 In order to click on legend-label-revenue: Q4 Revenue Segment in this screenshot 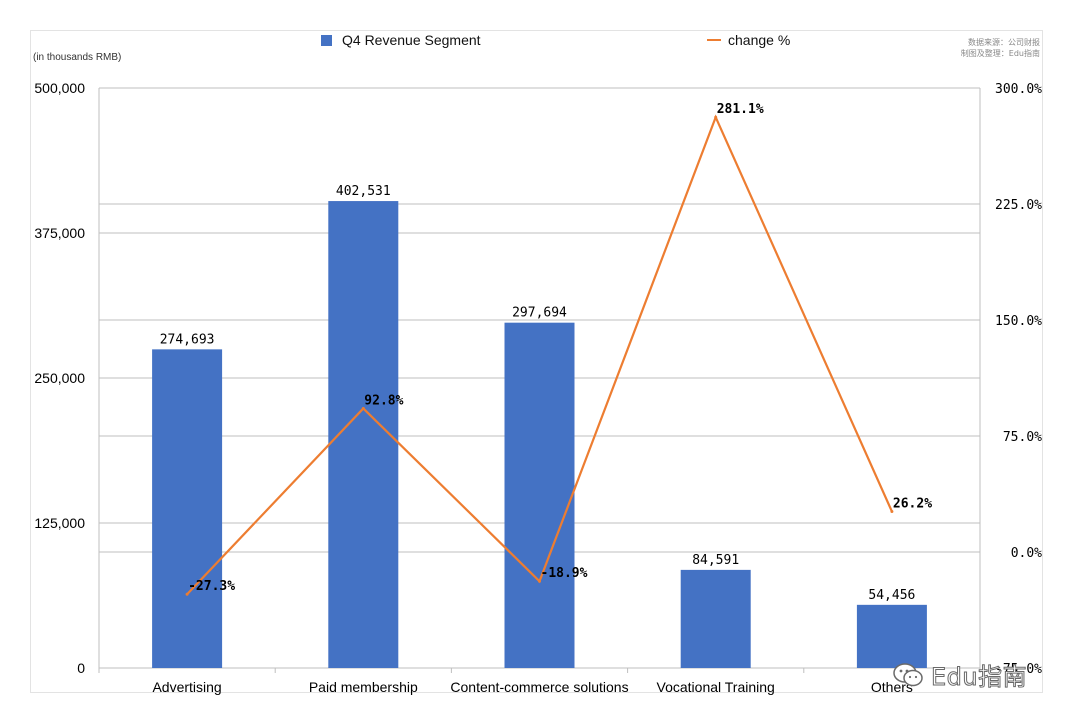, I will do `click(411, 40)`.